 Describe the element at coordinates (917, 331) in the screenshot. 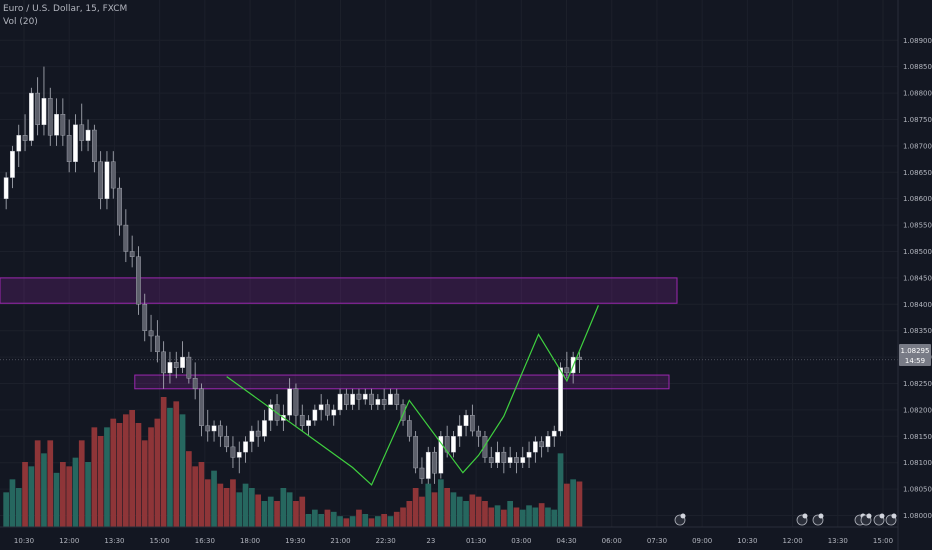

I see `price-tick-label: 1.08350` at that location.